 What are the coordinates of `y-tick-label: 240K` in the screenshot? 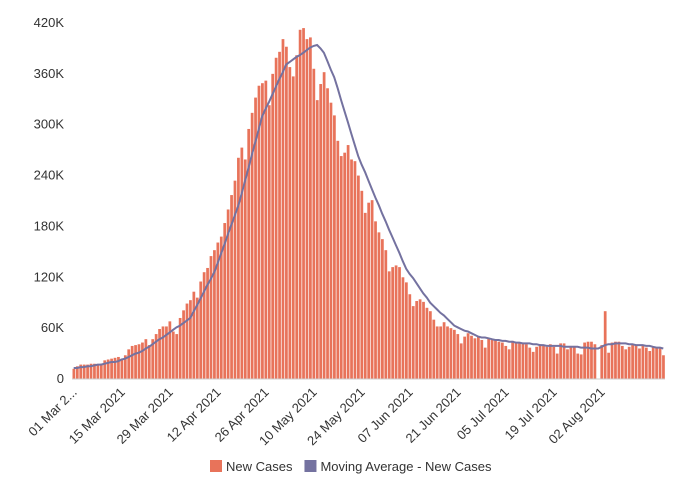 It's located at (49, 175).